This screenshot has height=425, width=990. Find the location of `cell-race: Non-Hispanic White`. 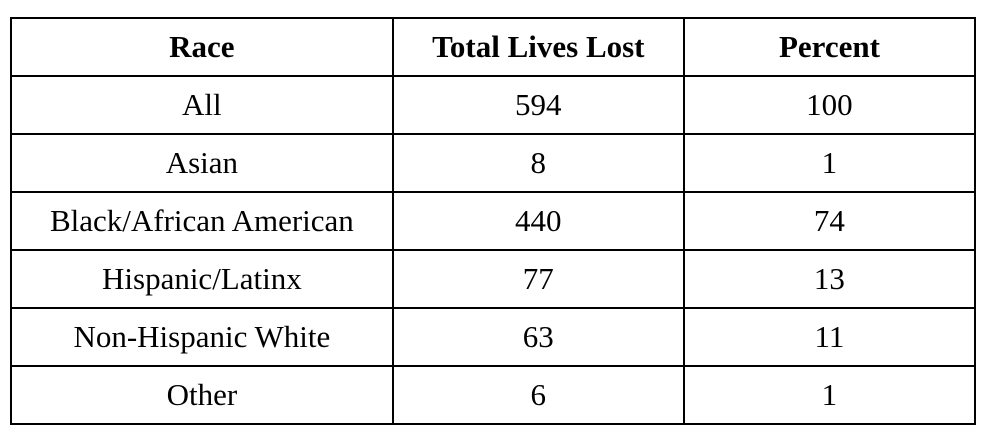

cell-race: Non-Hispanic White is located at coordinates (202, 337).